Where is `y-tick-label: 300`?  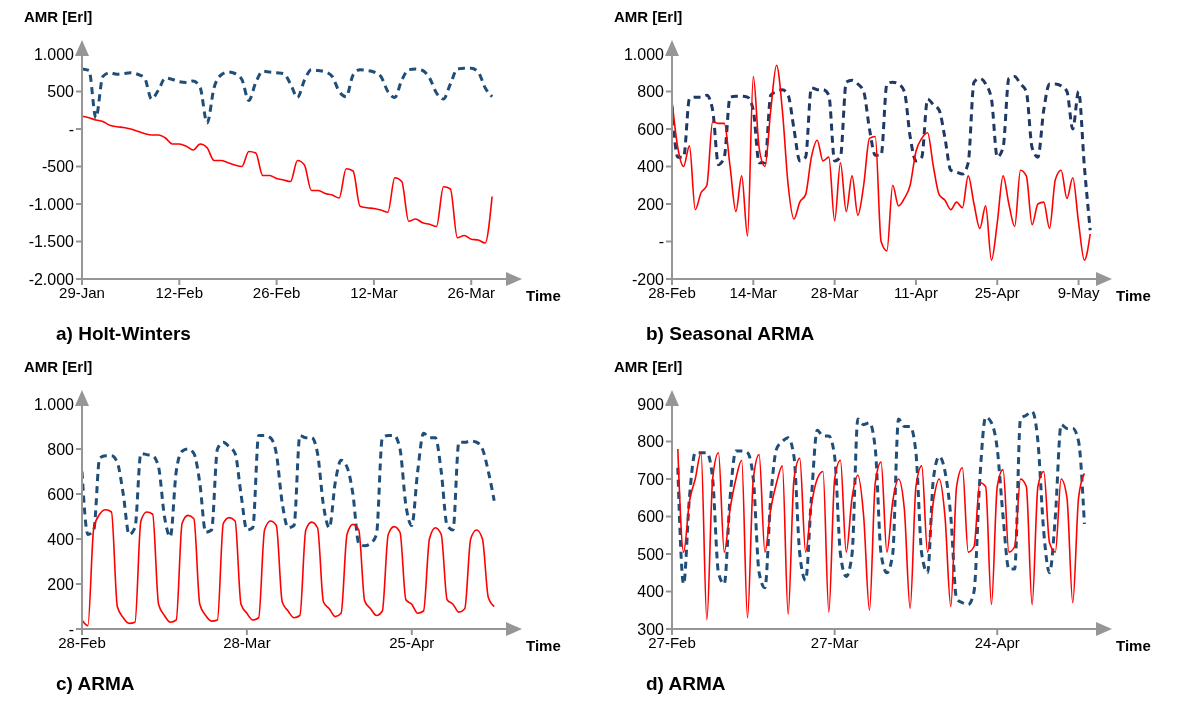 y-tick-label: 300 is located at coordinates (651, 629).